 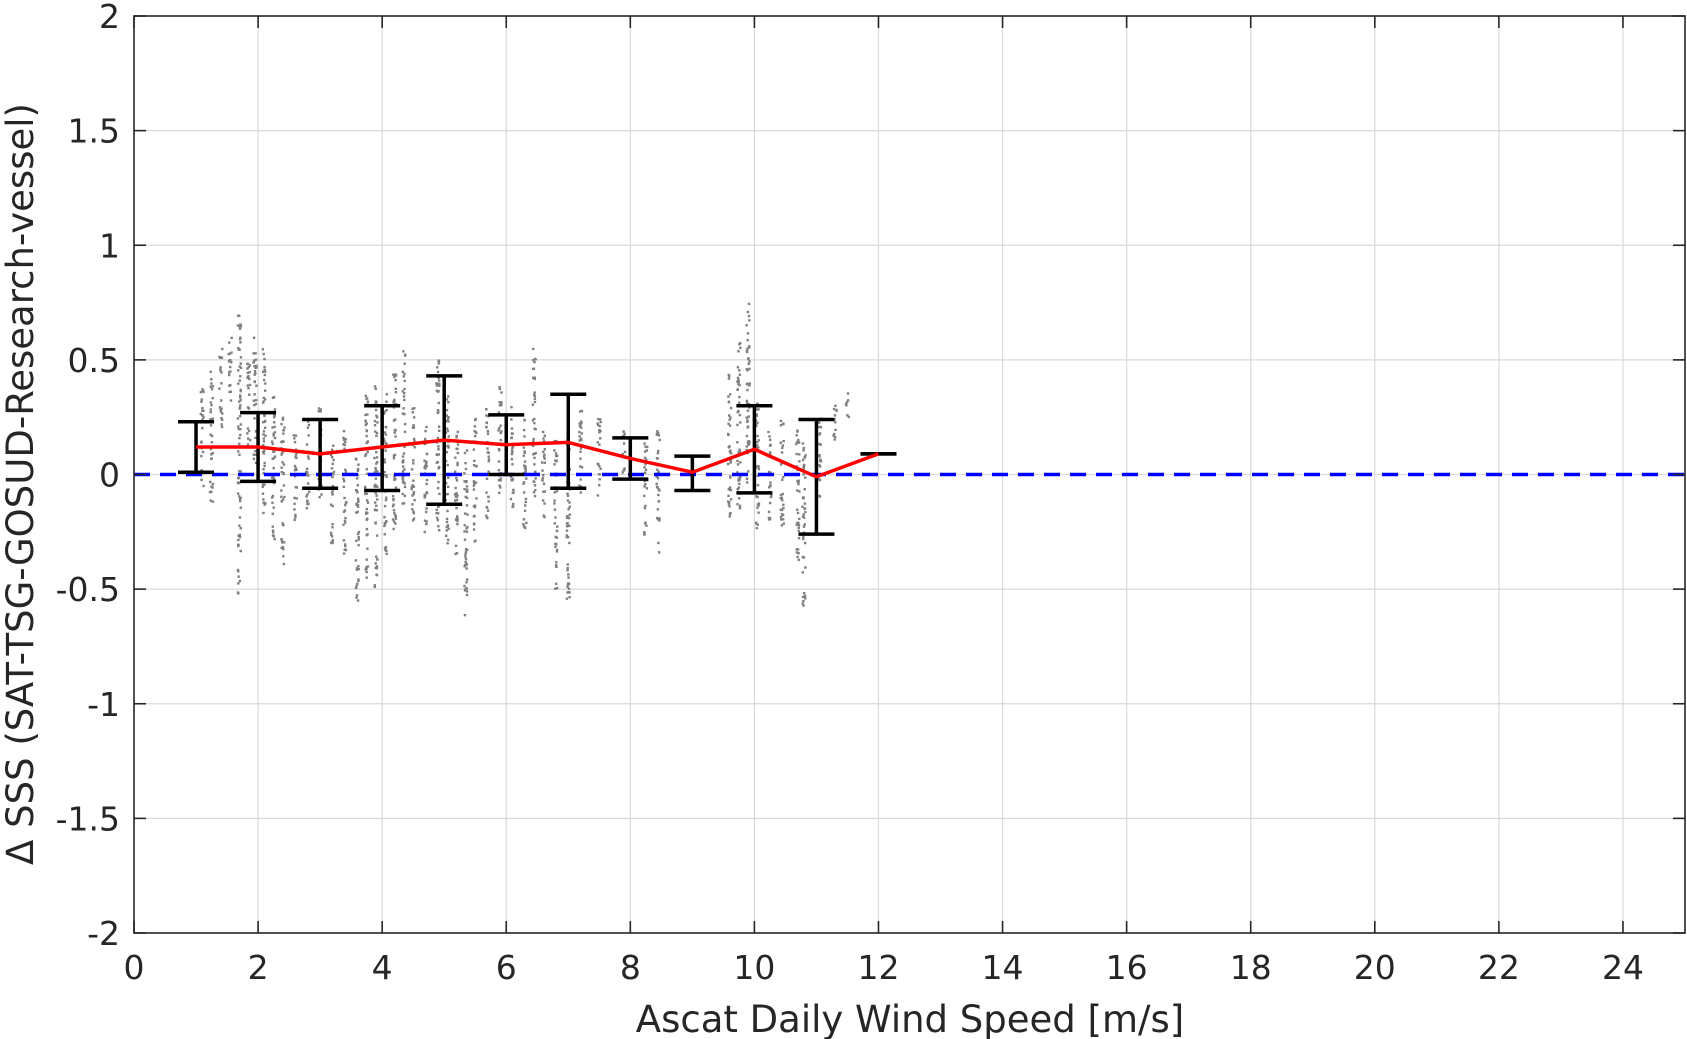 What do you see at coordinates (88, 818) in the screenshot?
I see `y-tick-label: -1.5` at bounding box center [88, 818].